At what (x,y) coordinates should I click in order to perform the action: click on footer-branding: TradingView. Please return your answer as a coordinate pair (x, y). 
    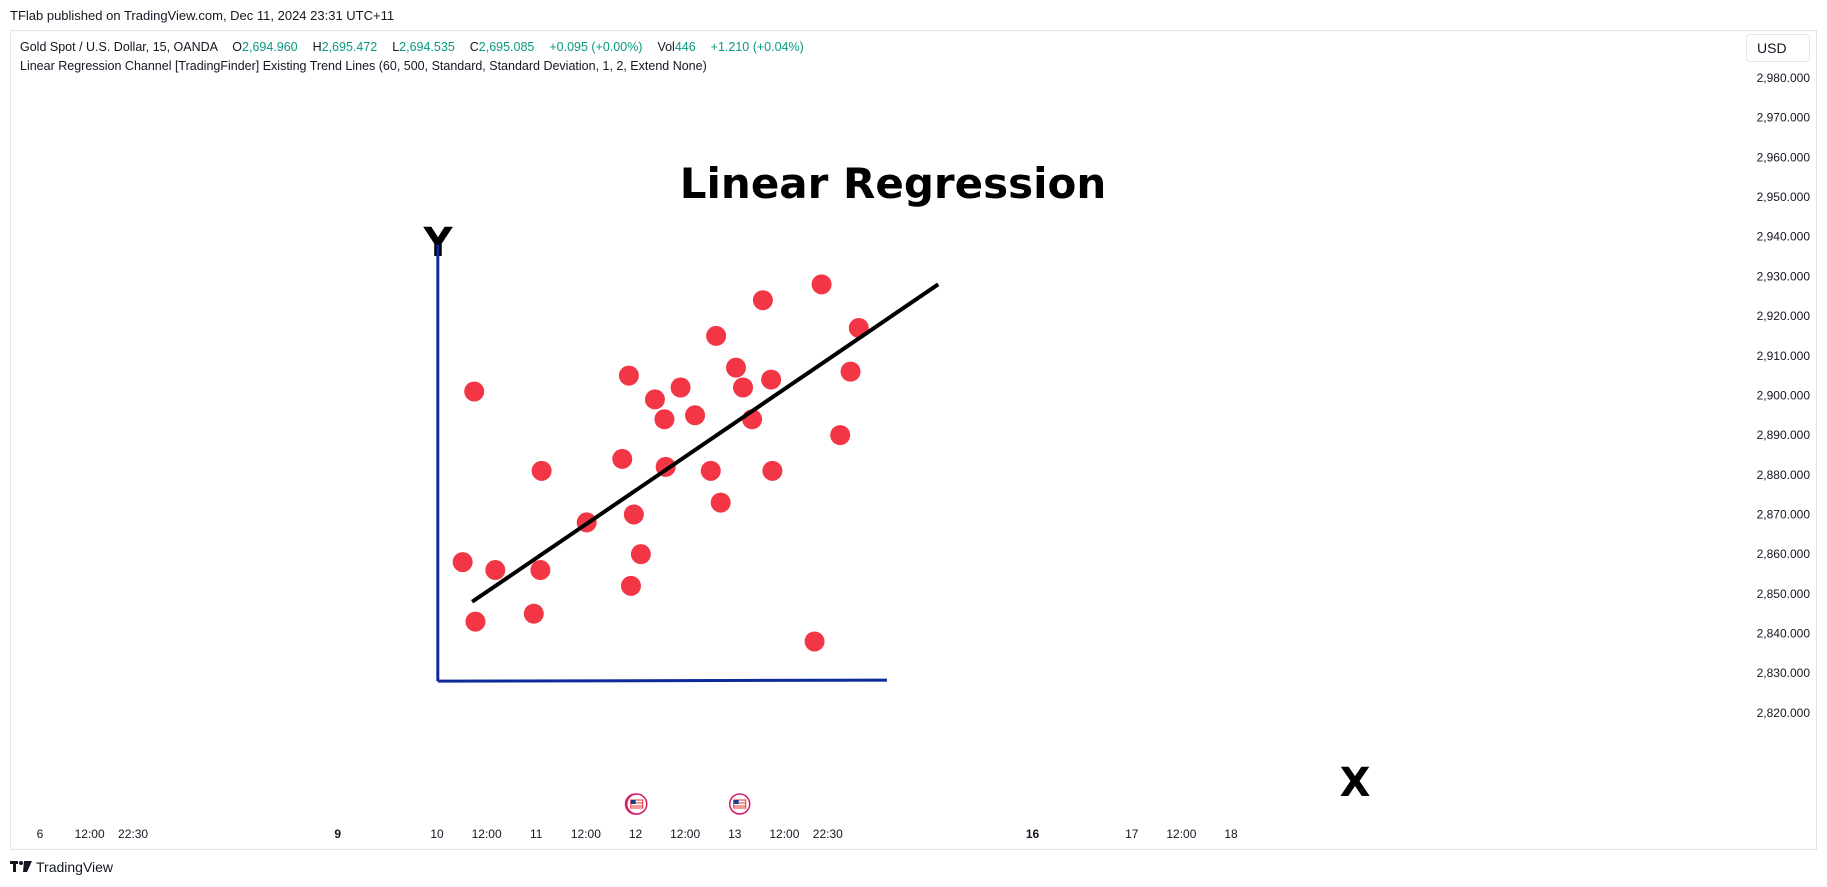
    Looking at the image, I should click on (61, 867).